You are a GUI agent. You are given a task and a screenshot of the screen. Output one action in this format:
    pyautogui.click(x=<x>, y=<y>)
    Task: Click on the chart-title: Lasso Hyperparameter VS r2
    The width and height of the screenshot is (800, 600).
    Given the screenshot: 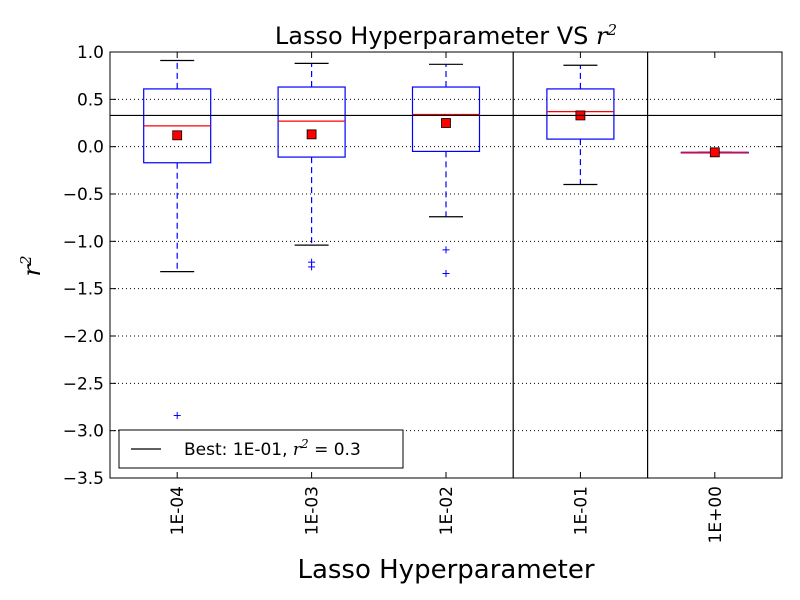 What is the action you would take?
    pyautogui.click(x=446, y=35)
    